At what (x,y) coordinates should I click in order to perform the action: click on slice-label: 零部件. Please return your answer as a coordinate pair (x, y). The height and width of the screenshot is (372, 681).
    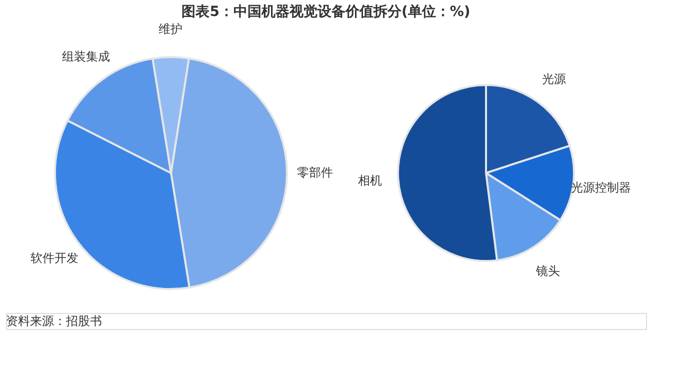
    Looking at the image, I should click on (315, 173).